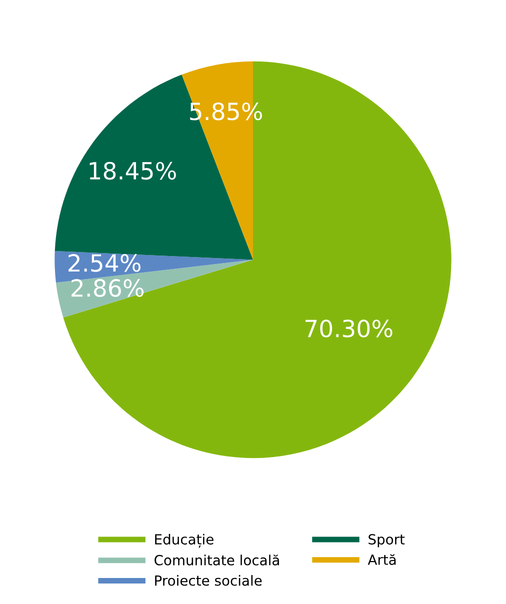  What do you see at coordinates (382, 559) in the screenshot?
I see `legend-label: Artă` at bounding box center [382, 559].